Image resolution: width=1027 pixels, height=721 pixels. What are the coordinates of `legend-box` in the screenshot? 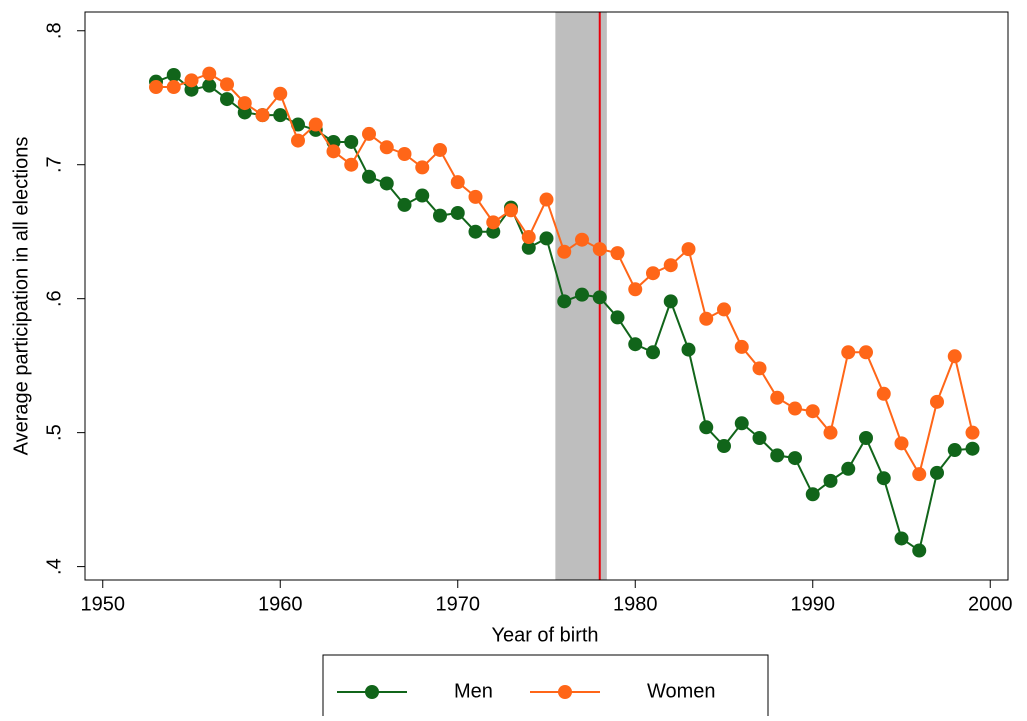 It's located at (545, 687).